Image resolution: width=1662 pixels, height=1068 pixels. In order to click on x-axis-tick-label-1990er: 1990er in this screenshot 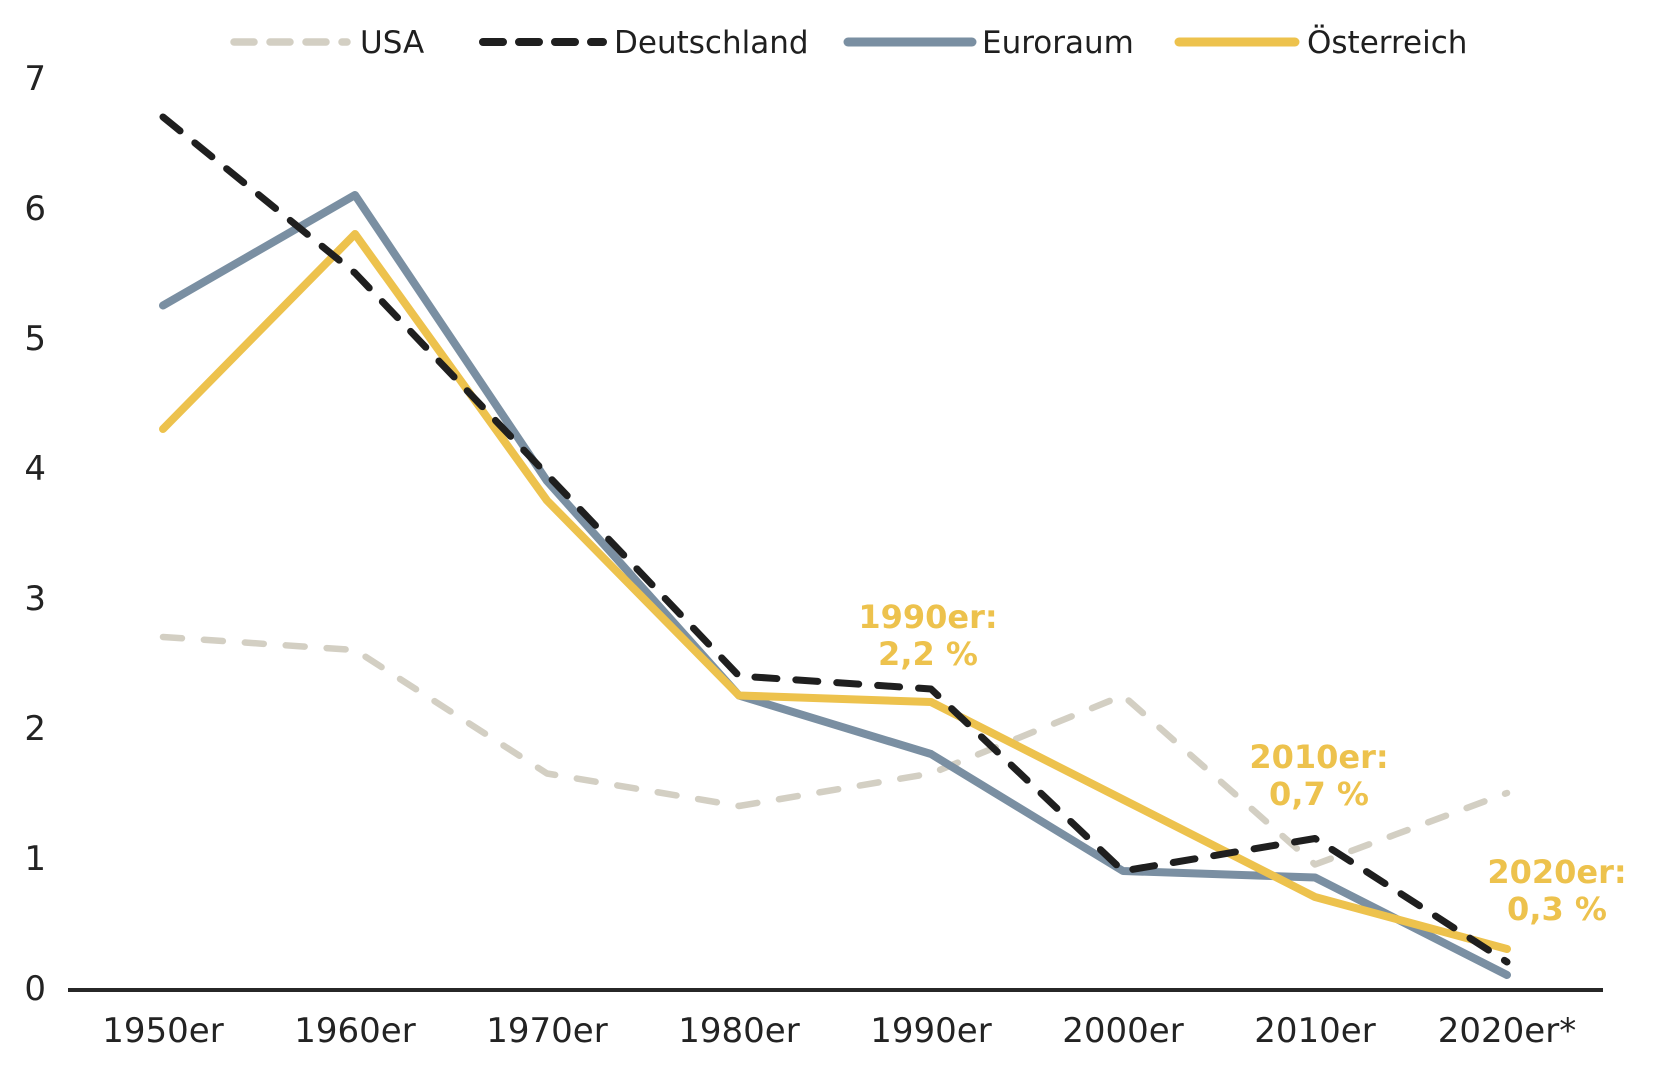, I will do `click(930, 1031)`.